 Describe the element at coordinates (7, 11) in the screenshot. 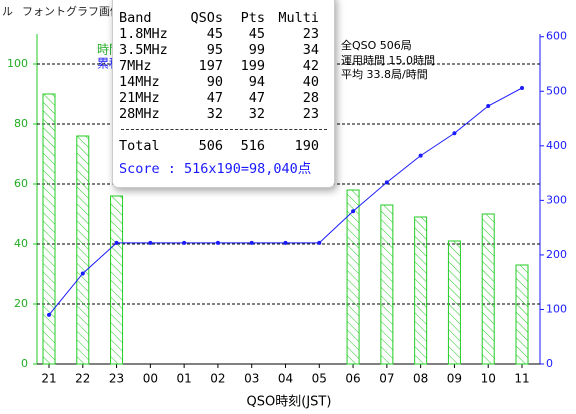

I see `menu-item: ル` at that location.